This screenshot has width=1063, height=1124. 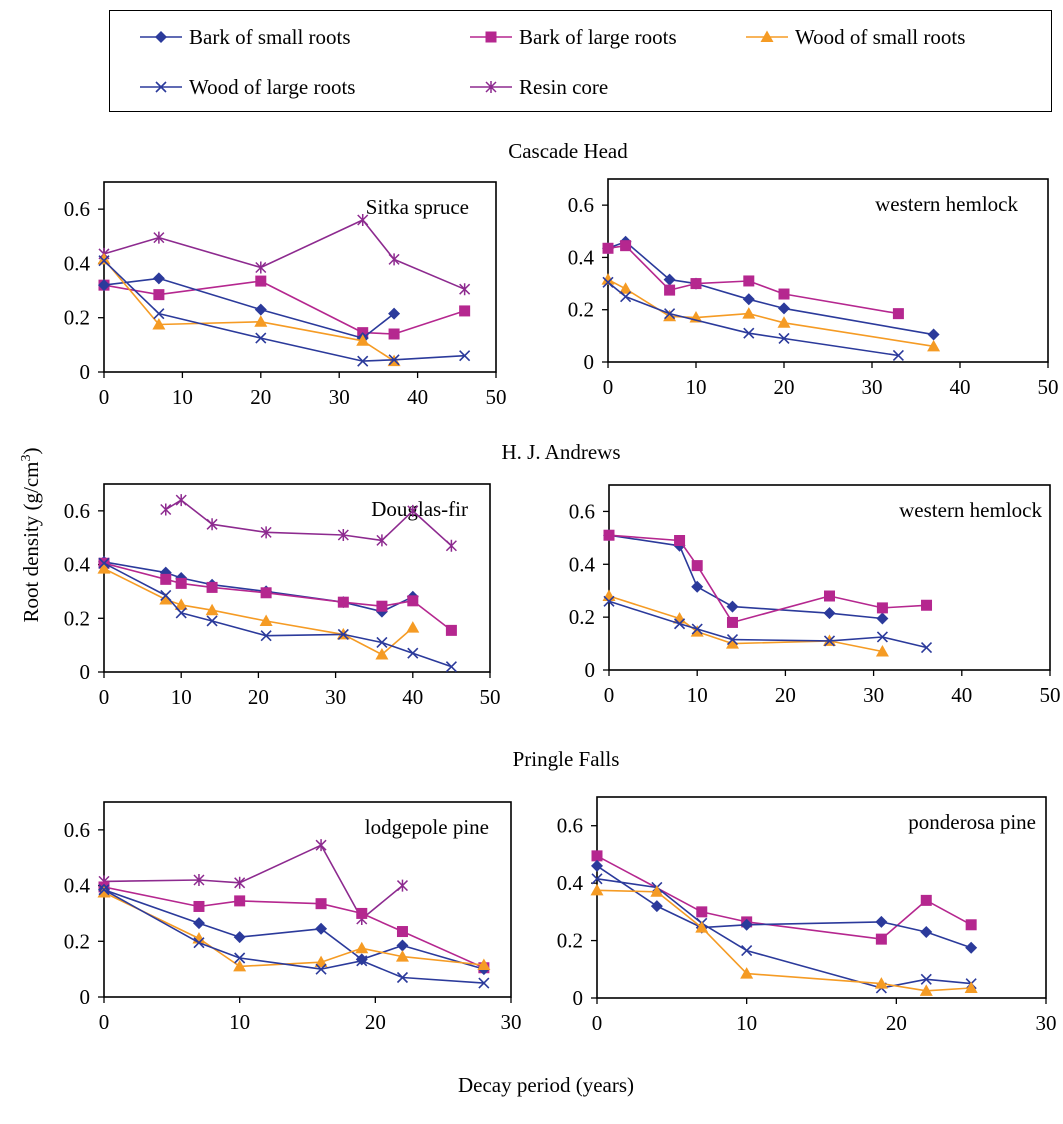 What do you see at coordinates (784, 939) in the screenshot?
I see `series-wsr` at bounding box center [784, 939].